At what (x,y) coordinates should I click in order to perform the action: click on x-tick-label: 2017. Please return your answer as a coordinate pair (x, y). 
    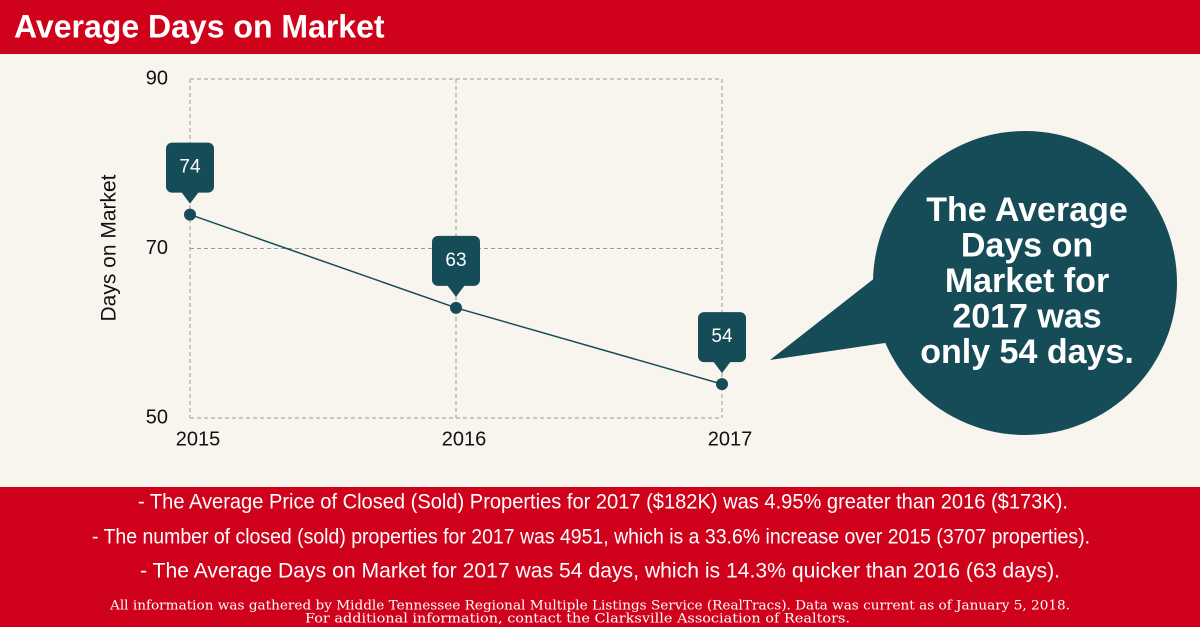
    Looking at the image, I should click on (730, 439).